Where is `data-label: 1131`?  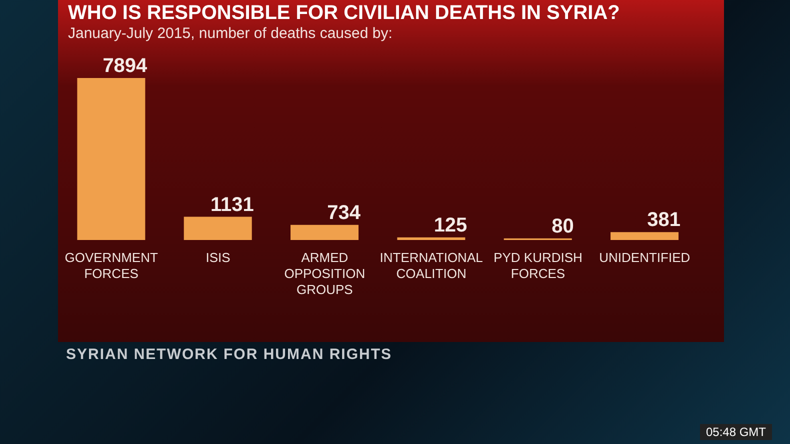 data-label: 1131 is located at coordinates (232, 205).